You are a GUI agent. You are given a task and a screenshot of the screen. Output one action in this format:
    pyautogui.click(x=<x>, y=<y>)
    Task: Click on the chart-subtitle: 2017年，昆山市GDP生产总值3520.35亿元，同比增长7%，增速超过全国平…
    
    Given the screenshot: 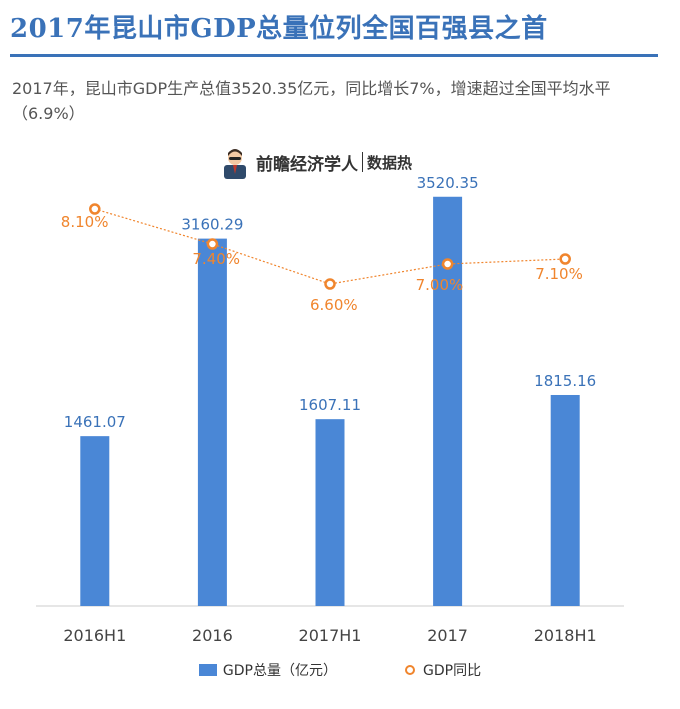 What is the action you would take?
    pyautogui.click(x=311, y=101)
    